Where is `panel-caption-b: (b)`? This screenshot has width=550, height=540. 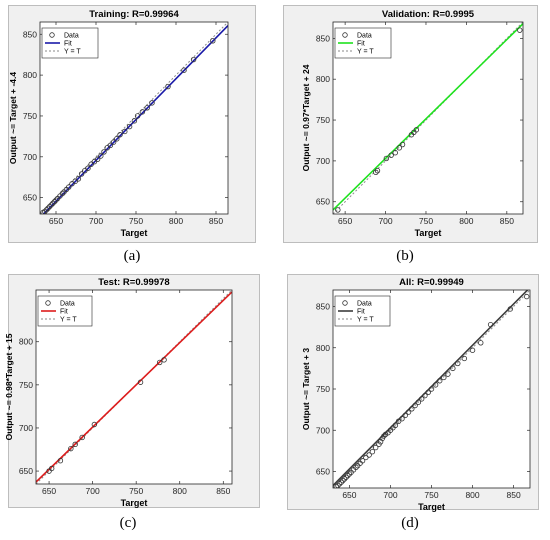
panel-caption-b: (b) is located at coordinates (405, 256).